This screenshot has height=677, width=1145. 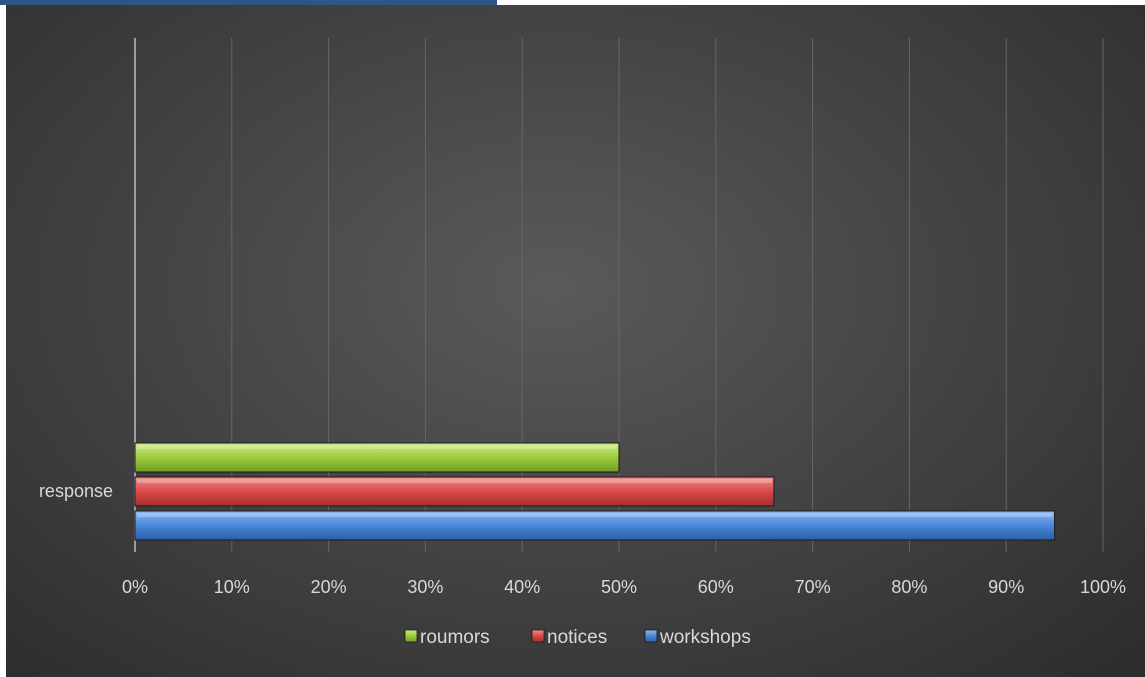 I want to click on bars, so click(x=595, y=491).